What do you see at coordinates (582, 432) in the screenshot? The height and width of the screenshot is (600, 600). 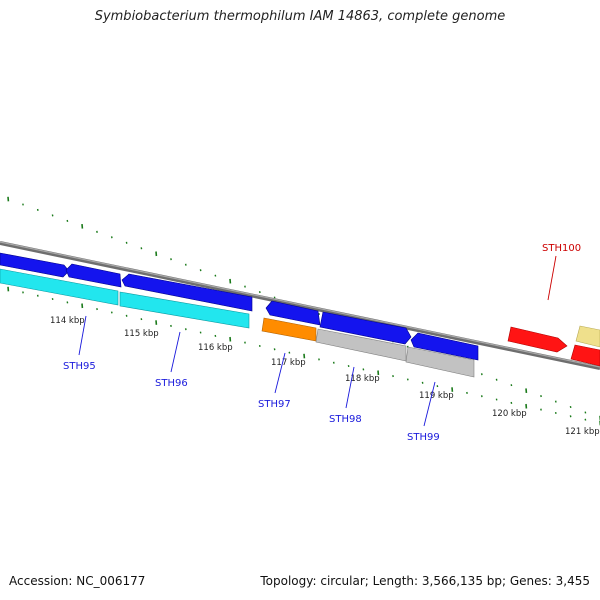 I see `scale-label-121: 121 kbp` at bounding box center [582, 432].